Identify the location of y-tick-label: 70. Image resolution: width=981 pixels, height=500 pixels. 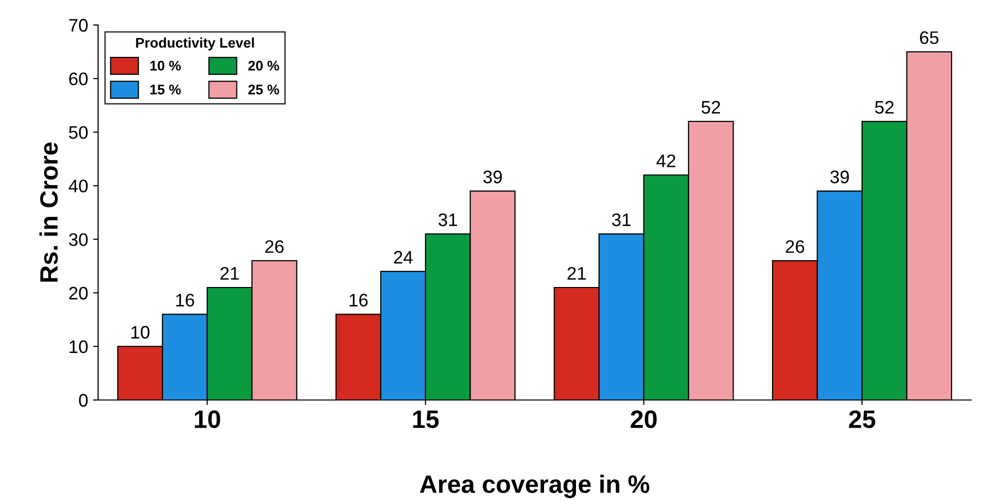
(78, 25).